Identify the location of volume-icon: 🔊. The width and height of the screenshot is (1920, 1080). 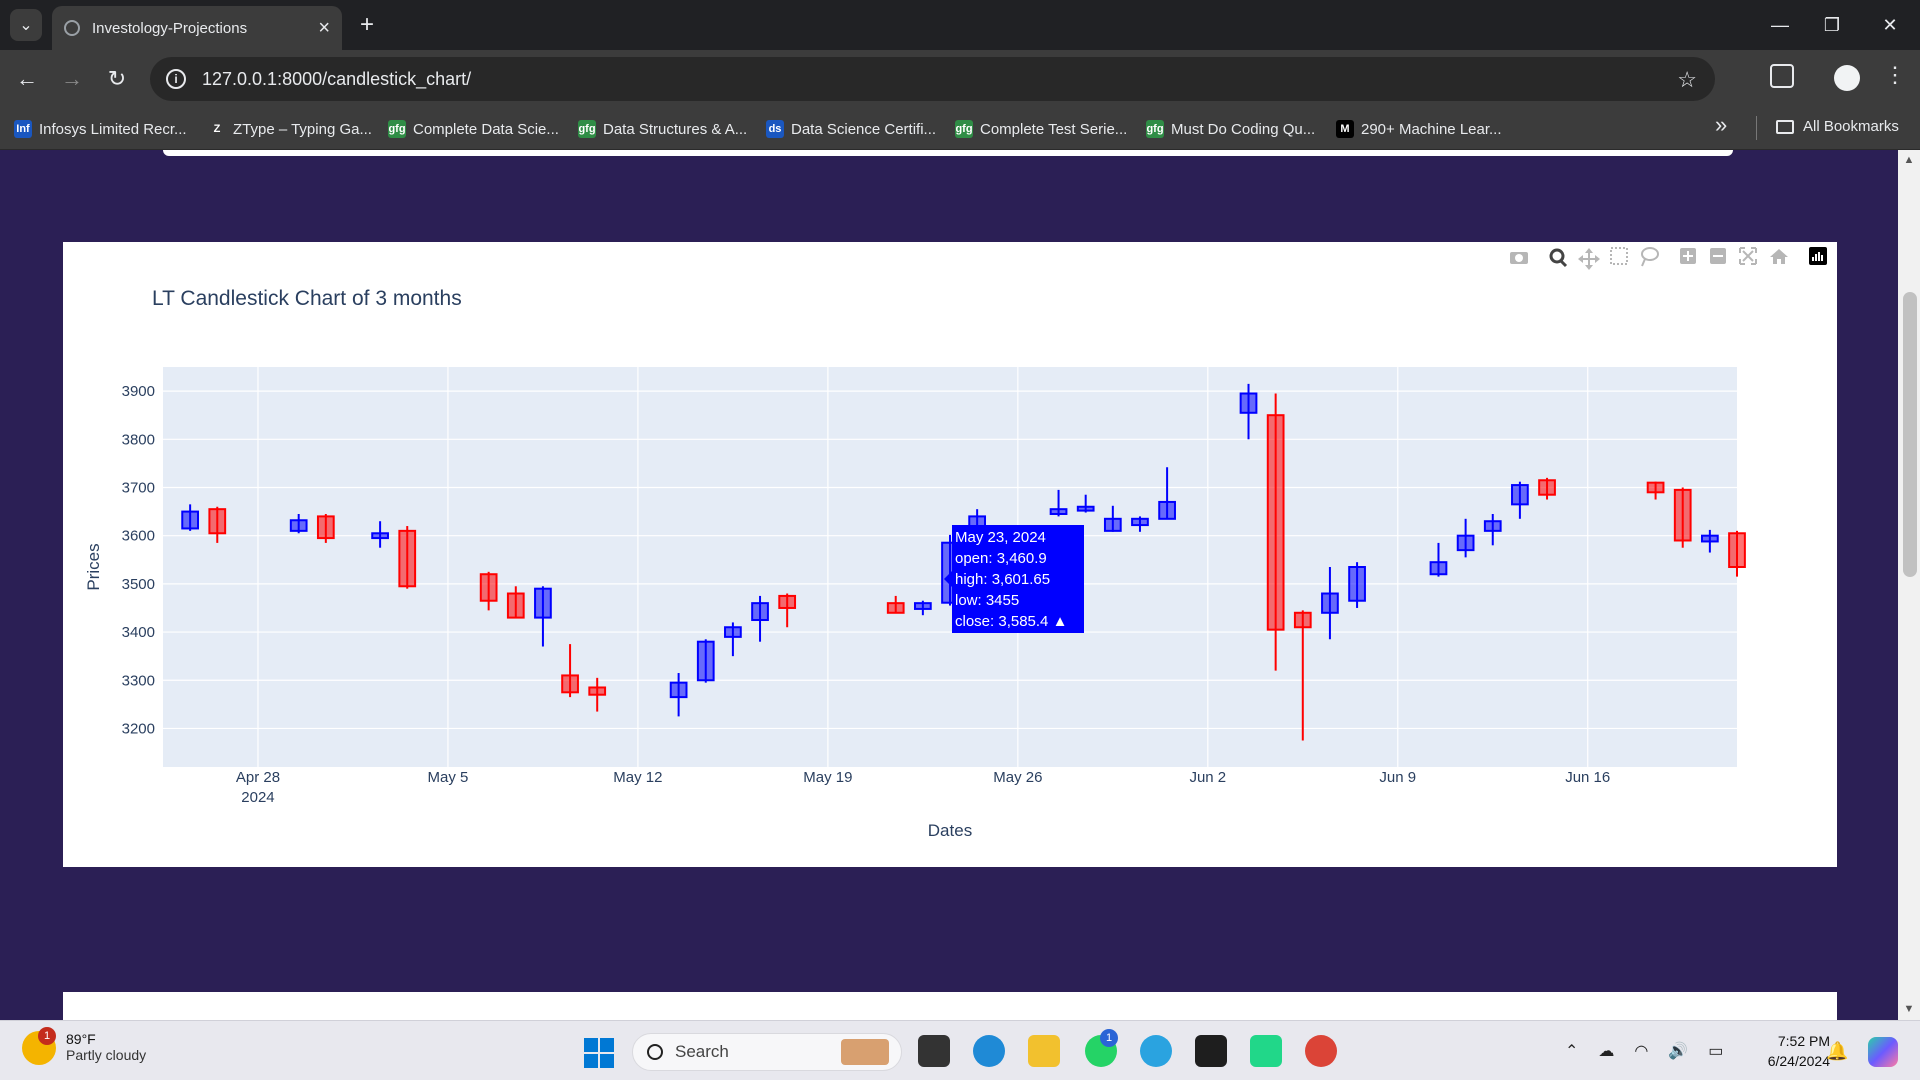
(1678, 1051).